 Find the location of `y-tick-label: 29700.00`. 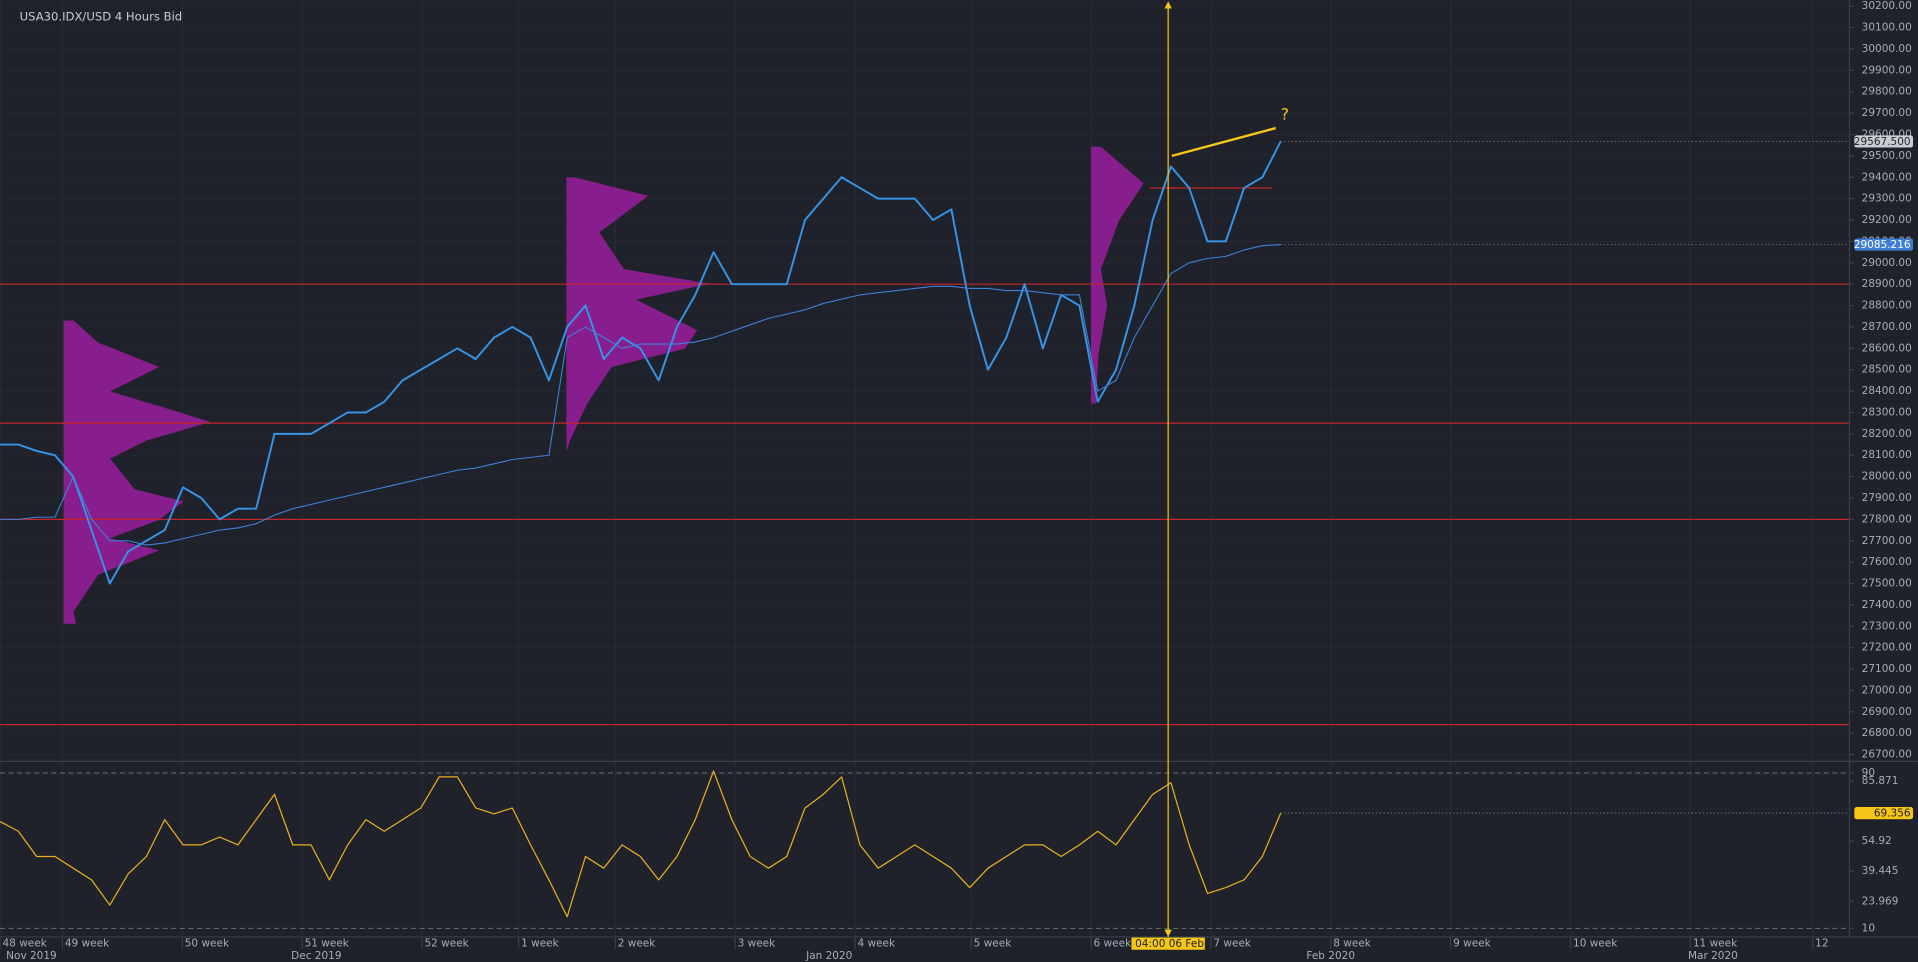

y-tick-label: 29700.00 is located at coordinates (1887, 113).